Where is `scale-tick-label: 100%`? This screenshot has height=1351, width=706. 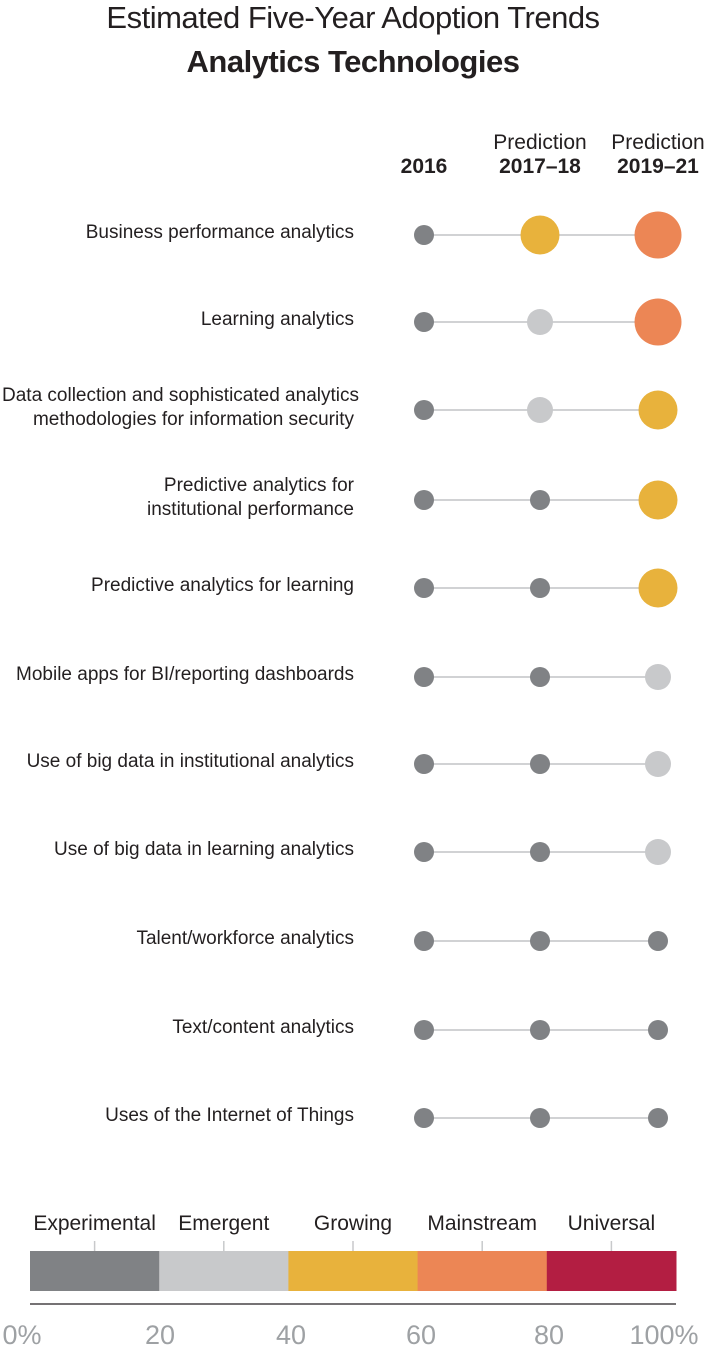 scale-tick-label: 100% is located at coordinates (664, 1335).